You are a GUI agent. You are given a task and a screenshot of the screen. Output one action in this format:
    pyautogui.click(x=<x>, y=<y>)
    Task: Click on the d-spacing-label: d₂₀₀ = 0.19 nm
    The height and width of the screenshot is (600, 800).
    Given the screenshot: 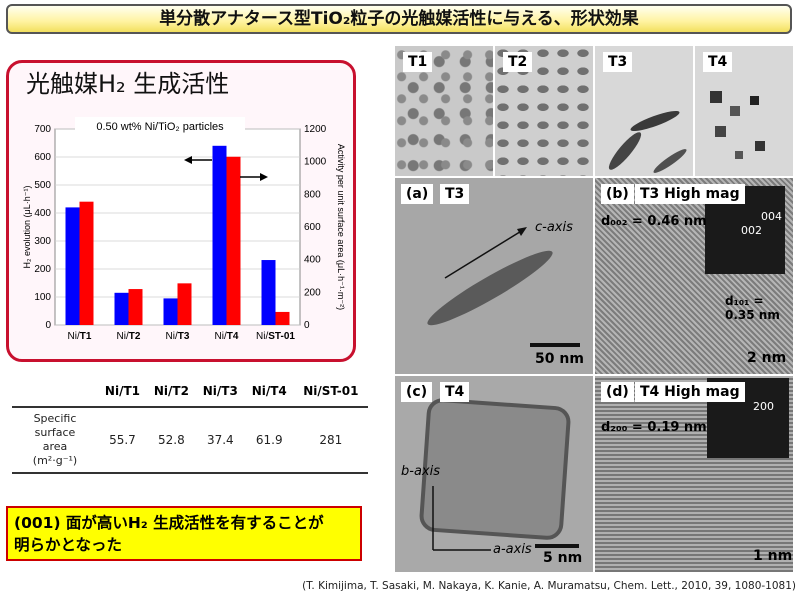 What is the action you would take?
    pyautogui.click(x=654, y=427)
    